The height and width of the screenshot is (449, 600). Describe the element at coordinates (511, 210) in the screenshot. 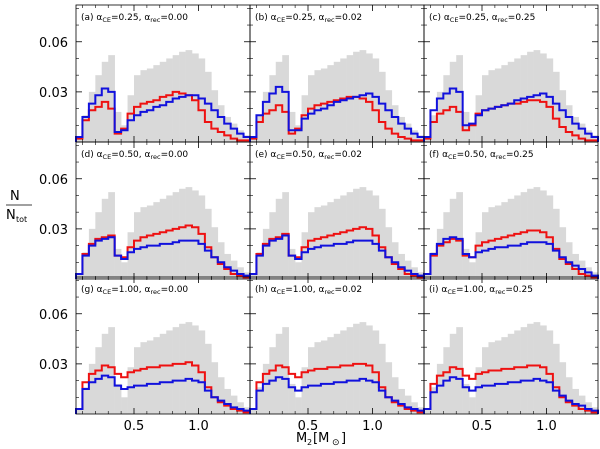

I see `panel-frame` at that location.